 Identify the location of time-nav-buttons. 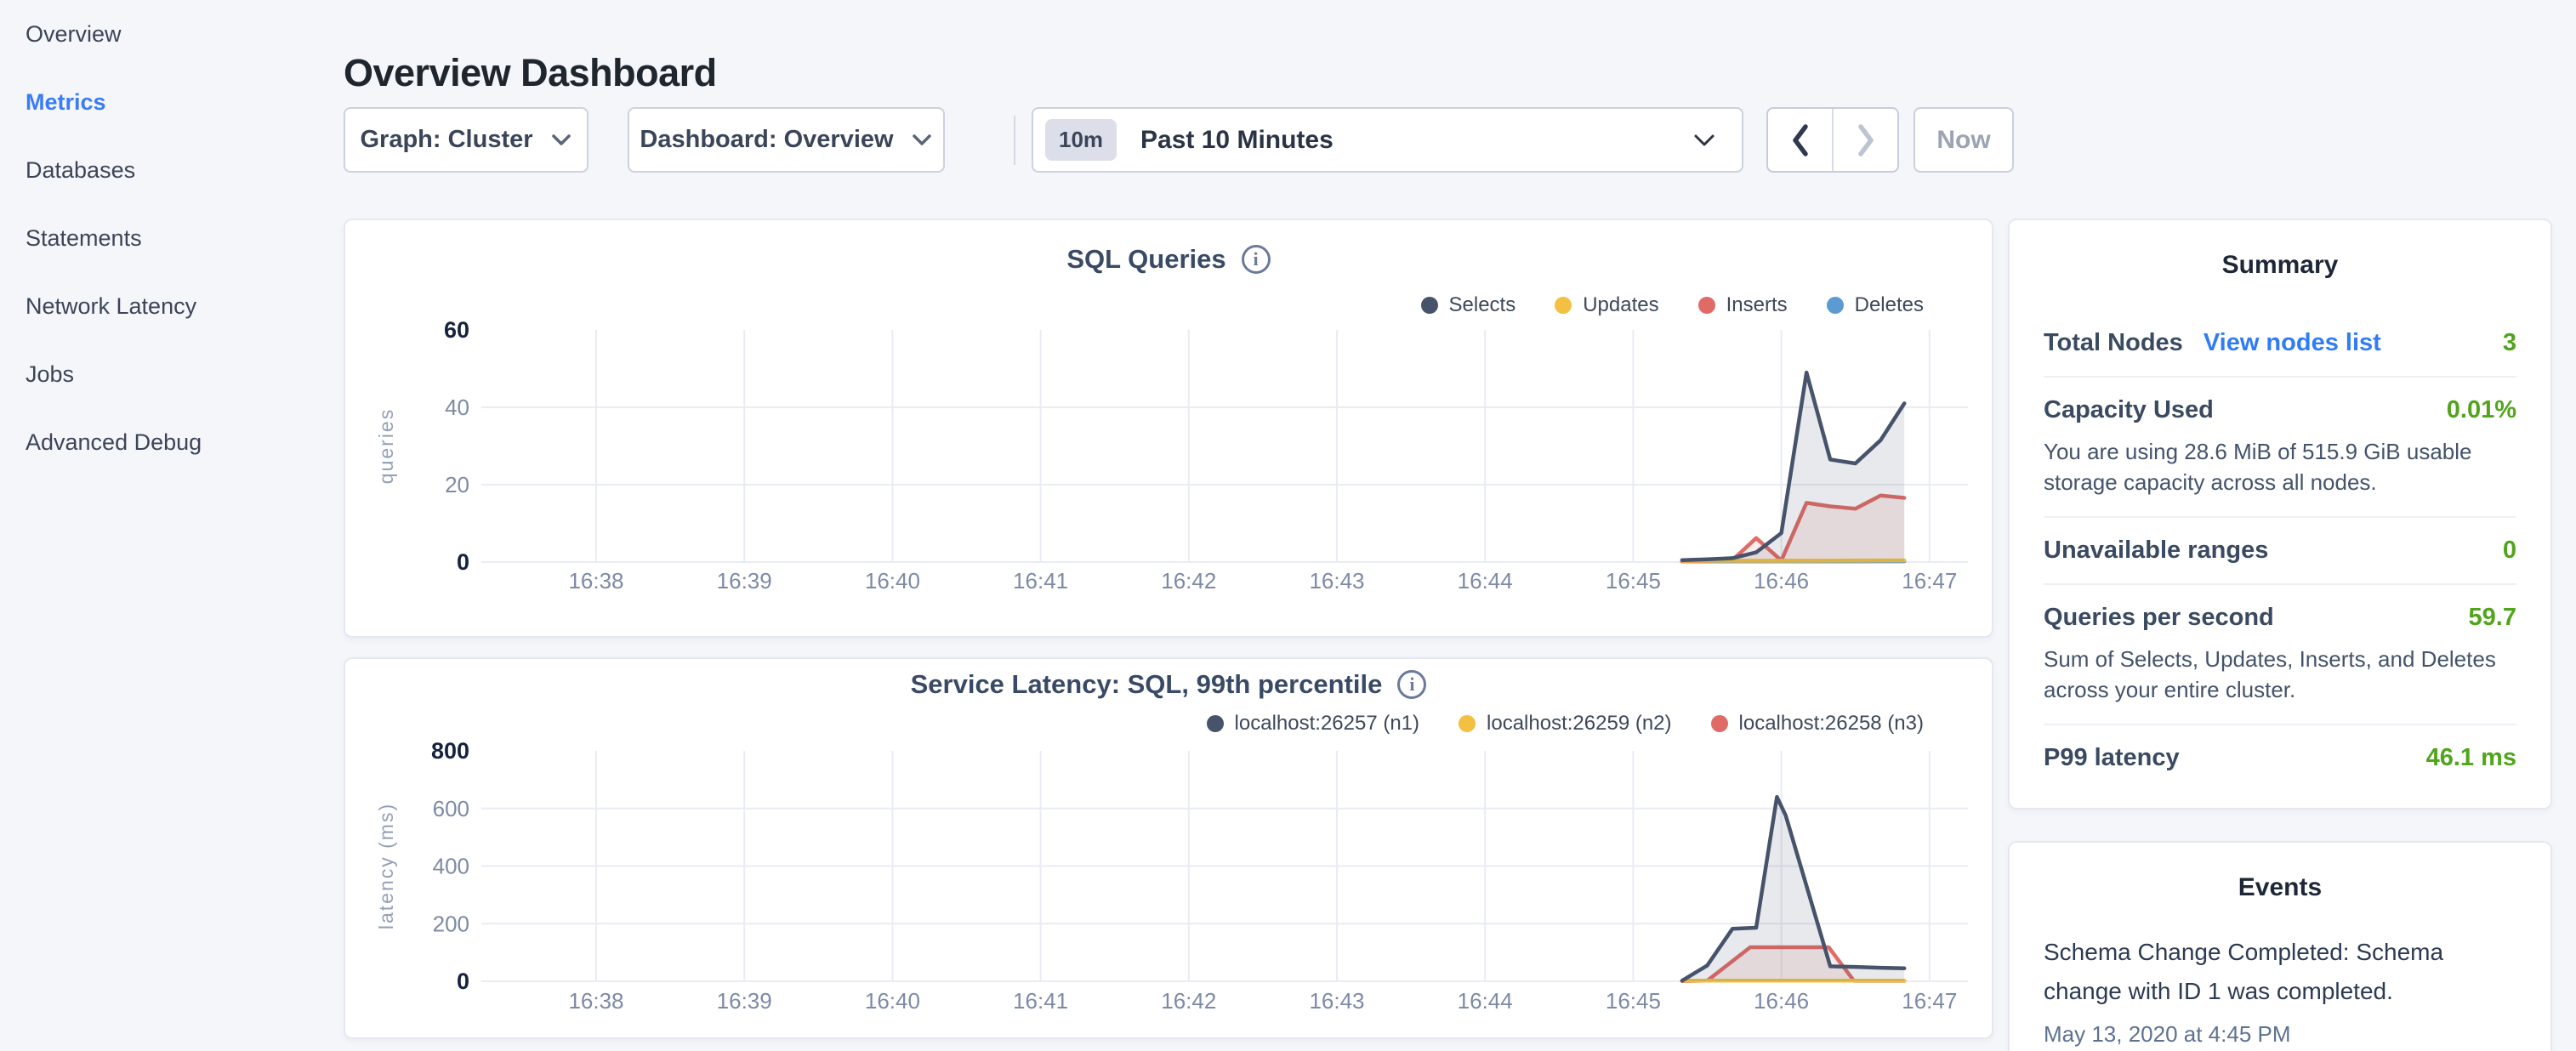
(1832, 140).